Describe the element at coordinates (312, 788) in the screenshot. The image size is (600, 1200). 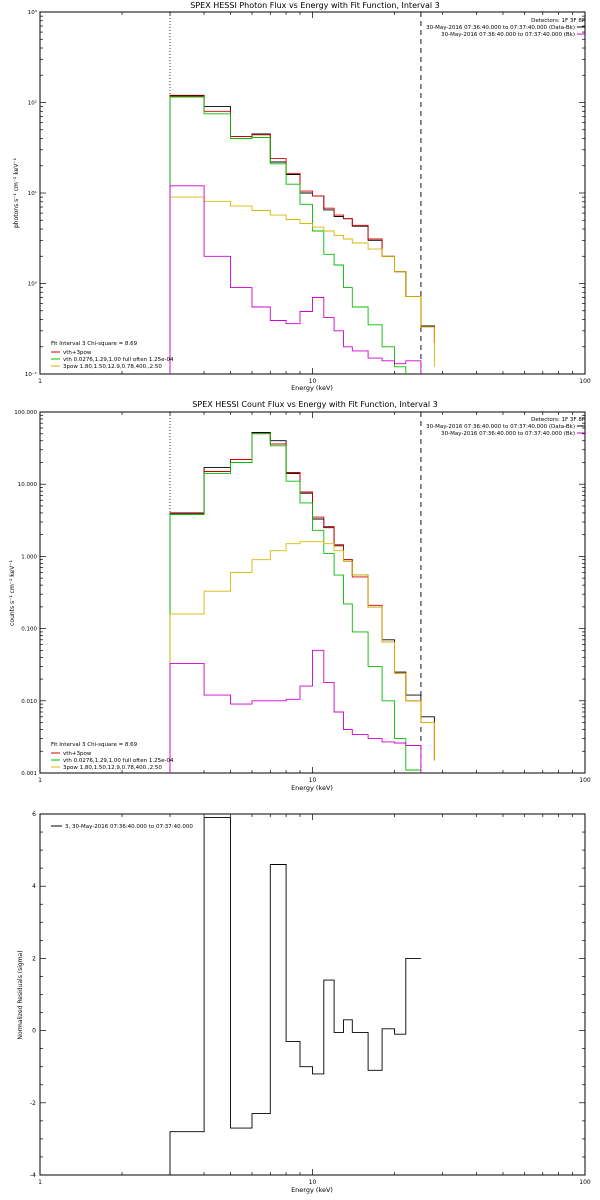
I see `count-xlabel: Energy (keV)` at that location.